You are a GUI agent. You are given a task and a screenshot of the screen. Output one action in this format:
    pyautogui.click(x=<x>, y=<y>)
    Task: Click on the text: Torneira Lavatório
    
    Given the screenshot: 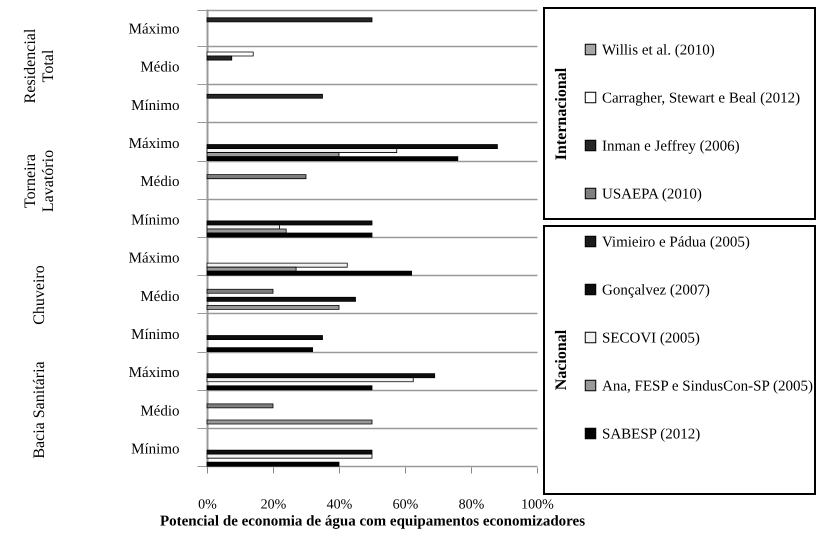 What is the action you would take?
    pyautogui.click(x=40, y=181)
    